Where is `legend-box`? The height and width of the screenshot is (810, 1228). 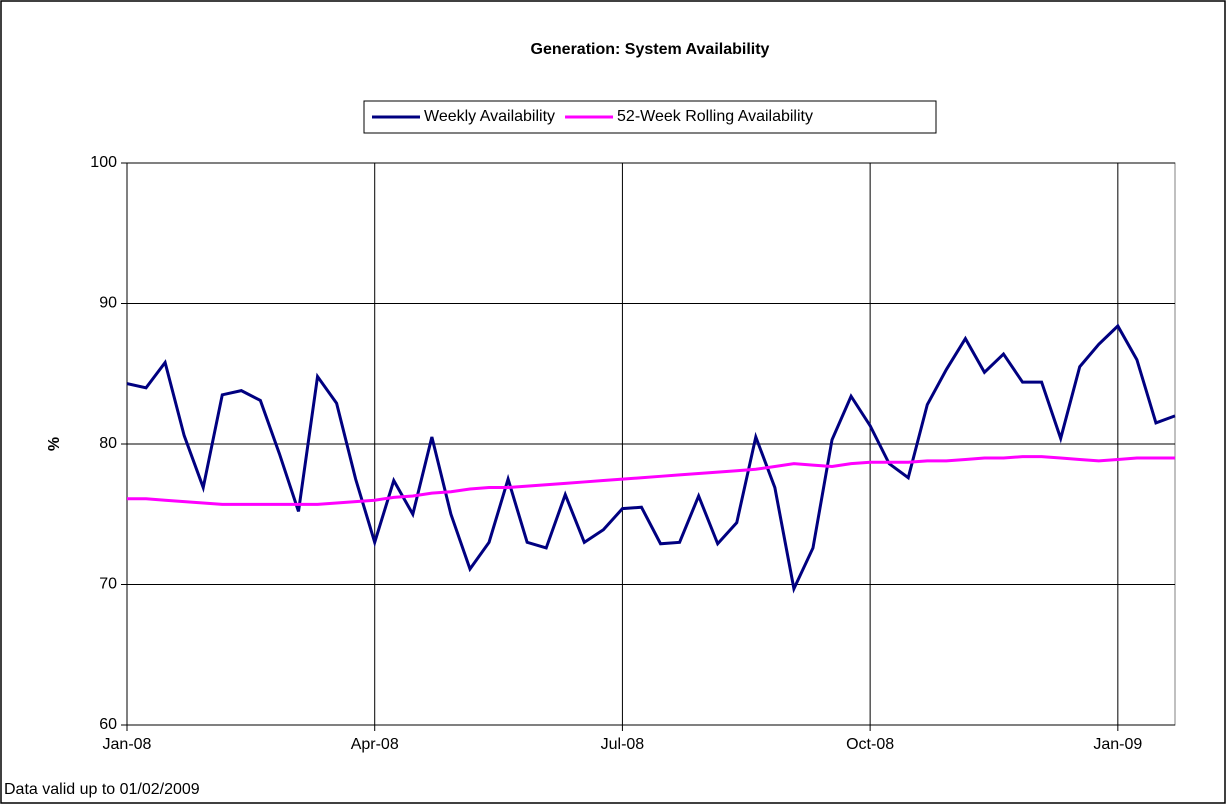
legend-box is located at coordinates (650, 117).